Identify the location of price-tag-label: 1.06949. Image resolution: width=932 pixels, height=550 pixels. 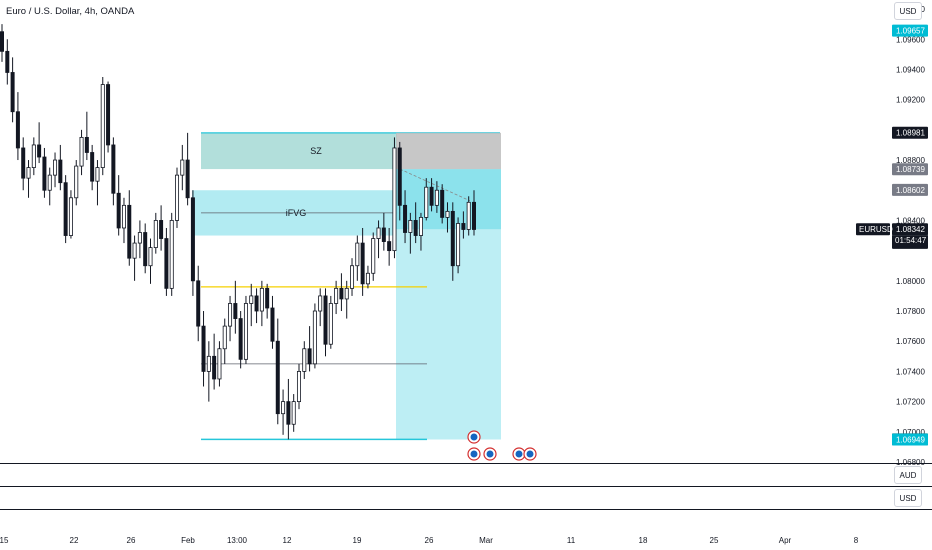
(910, 440).